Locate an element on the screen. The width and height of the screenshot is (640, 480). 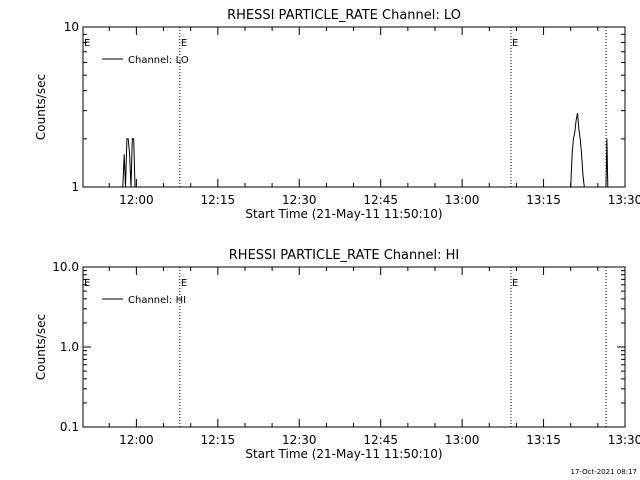
x-axis-label-hi: Start Time (21-May-11 11:50:10) is located at coordinates (343, 454).